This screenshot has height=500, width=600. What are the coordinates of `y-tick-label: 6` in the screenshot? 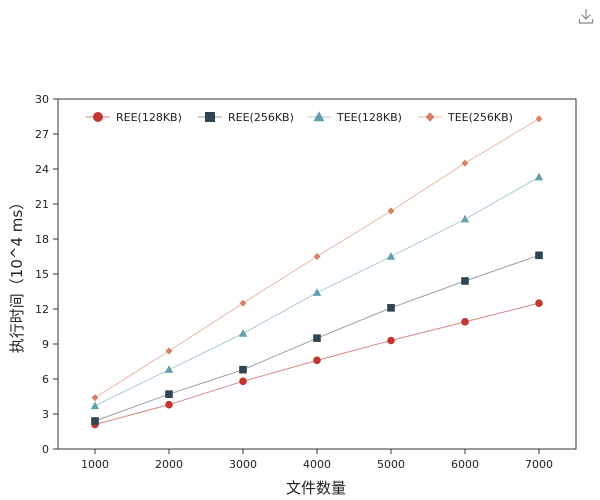 It's located at (45, 379).